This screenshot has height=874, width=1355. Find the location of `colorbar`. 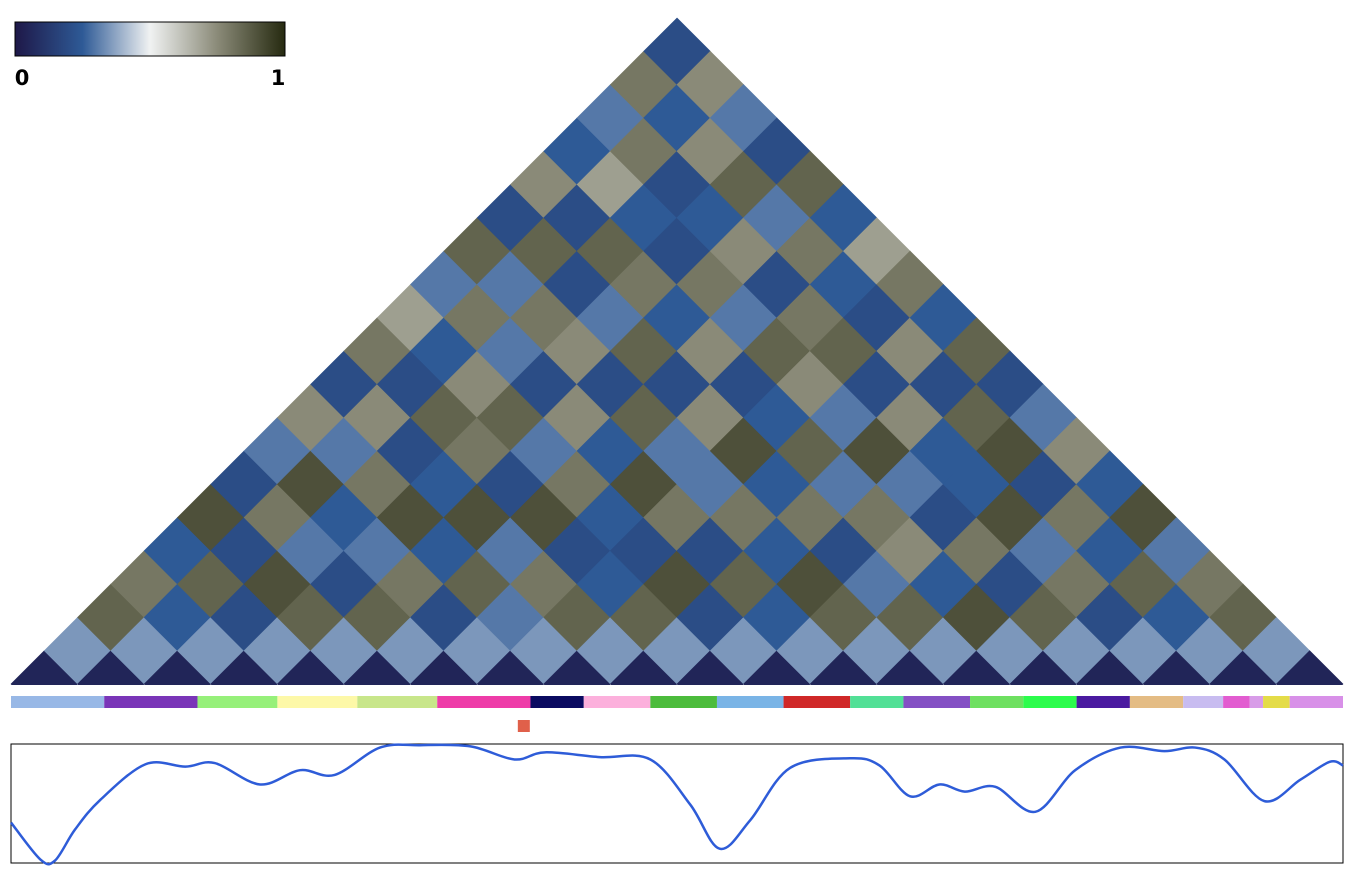

colorbar is located at coordinates (150, 39).